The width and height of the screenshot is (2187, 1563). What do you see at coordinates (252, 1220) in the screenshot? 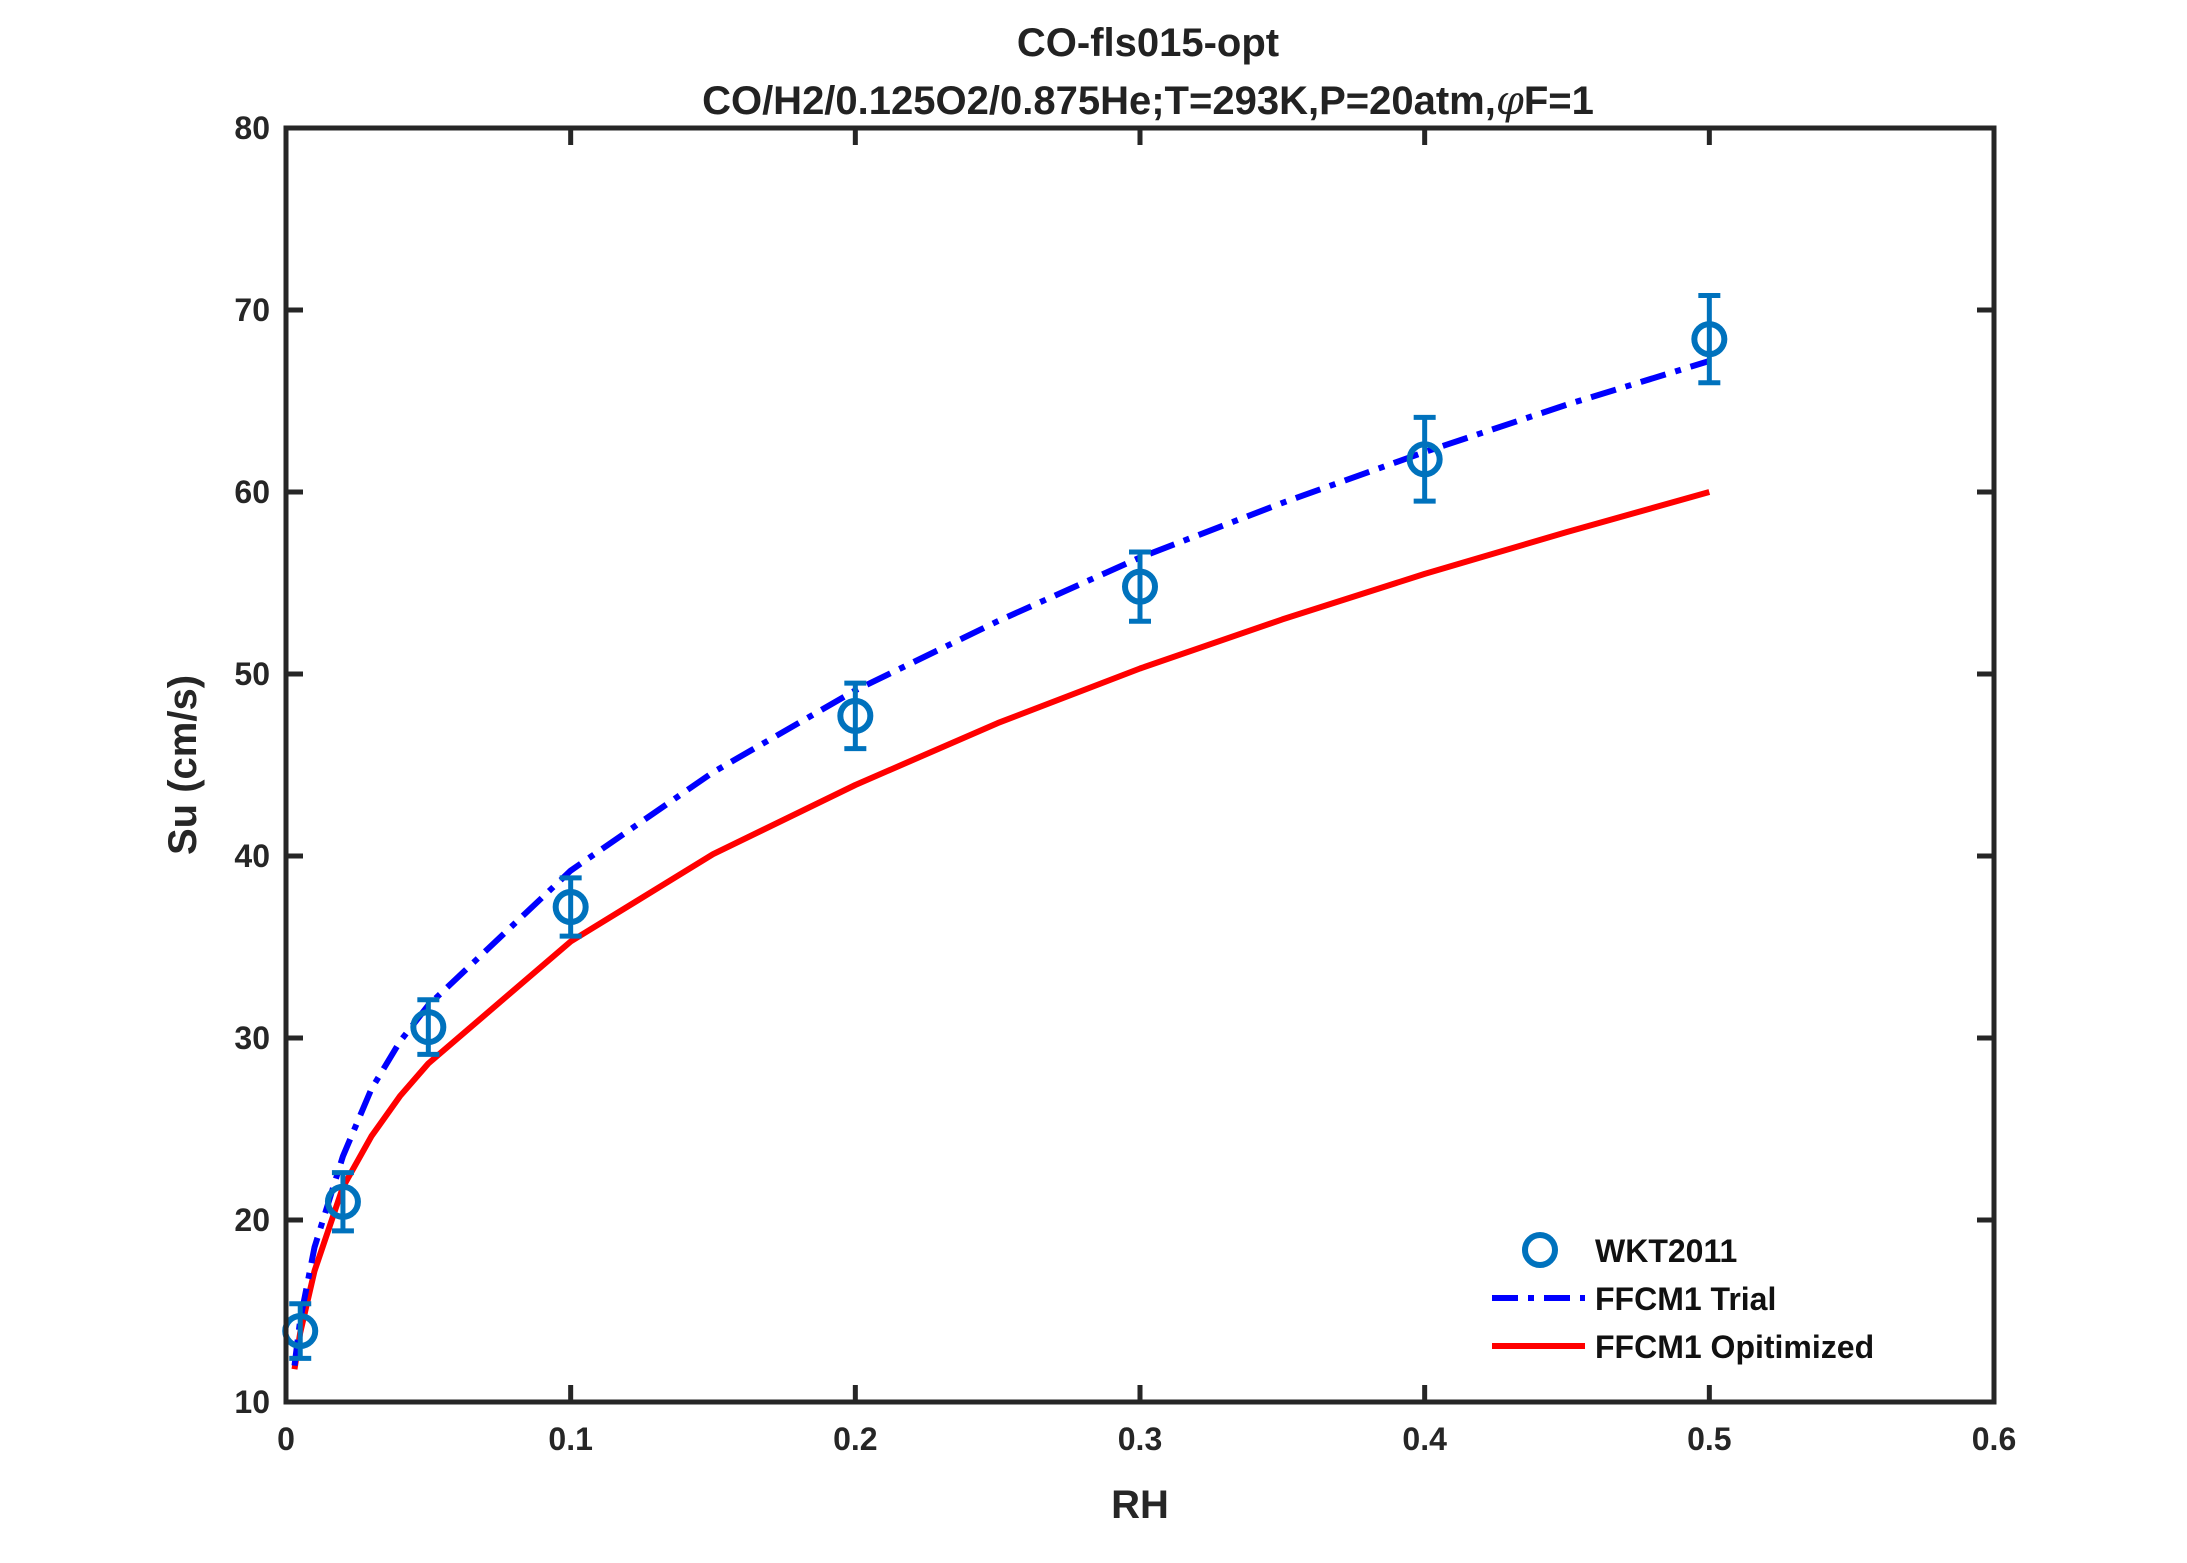
I see `y-tick-label: 20` at bounding box center [252, 1220].